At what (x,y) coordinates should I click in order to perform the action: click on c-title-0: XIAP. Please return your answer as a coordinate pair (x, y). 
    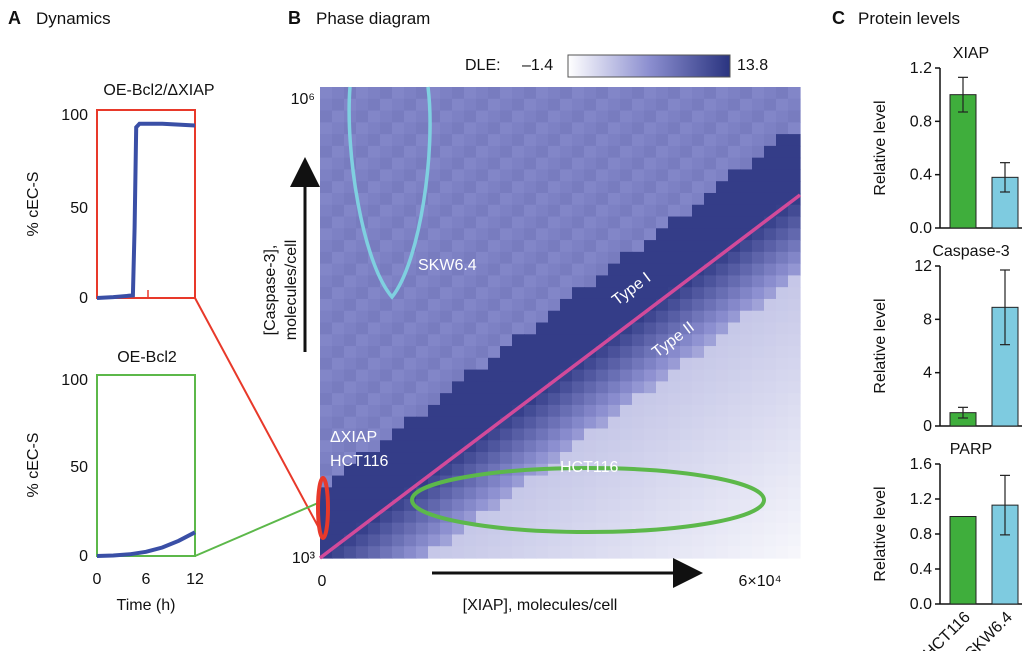
    Looking at the image, I should click on (971, 53).